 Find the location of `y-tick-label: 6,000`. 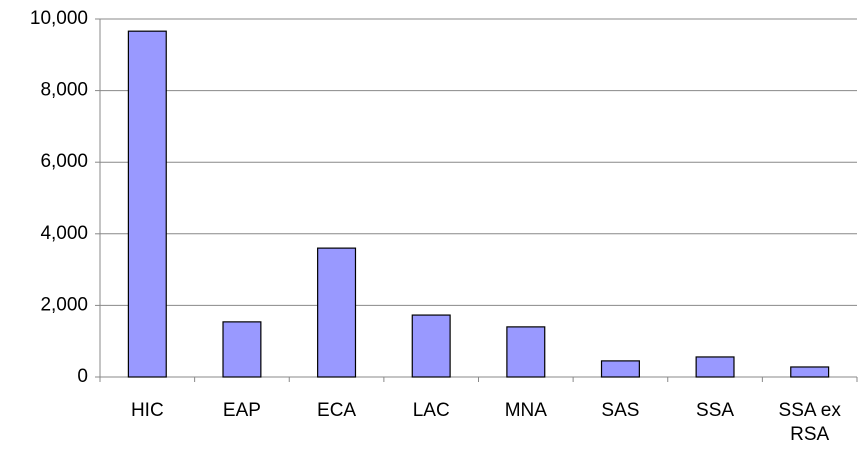

y-tick-label: 6,000 is located at coordinates (64, 161).